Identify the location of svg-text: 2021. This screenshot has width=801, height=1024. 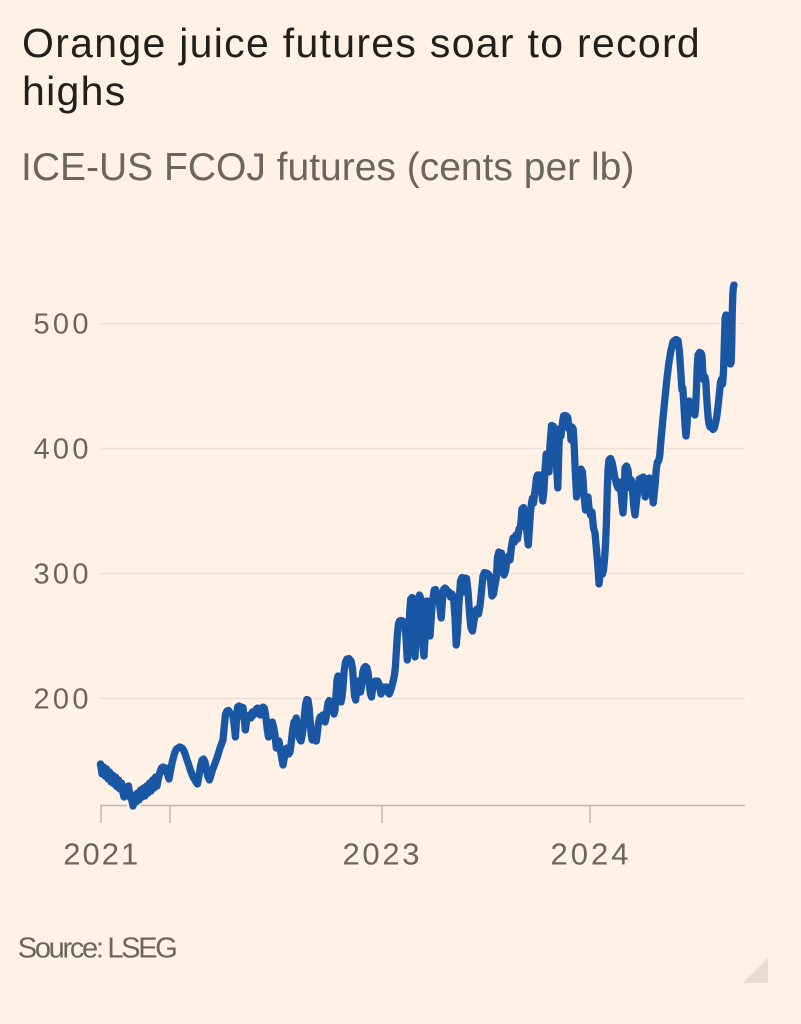
(100, 854).